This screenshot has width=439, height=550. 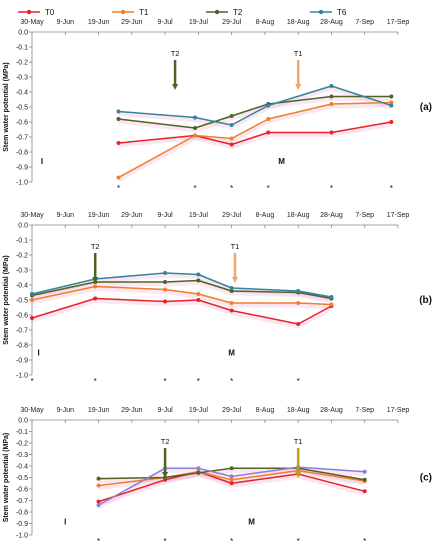 I want to click on legend: T0 T1 T2 T6, so click(x=182, y=12).